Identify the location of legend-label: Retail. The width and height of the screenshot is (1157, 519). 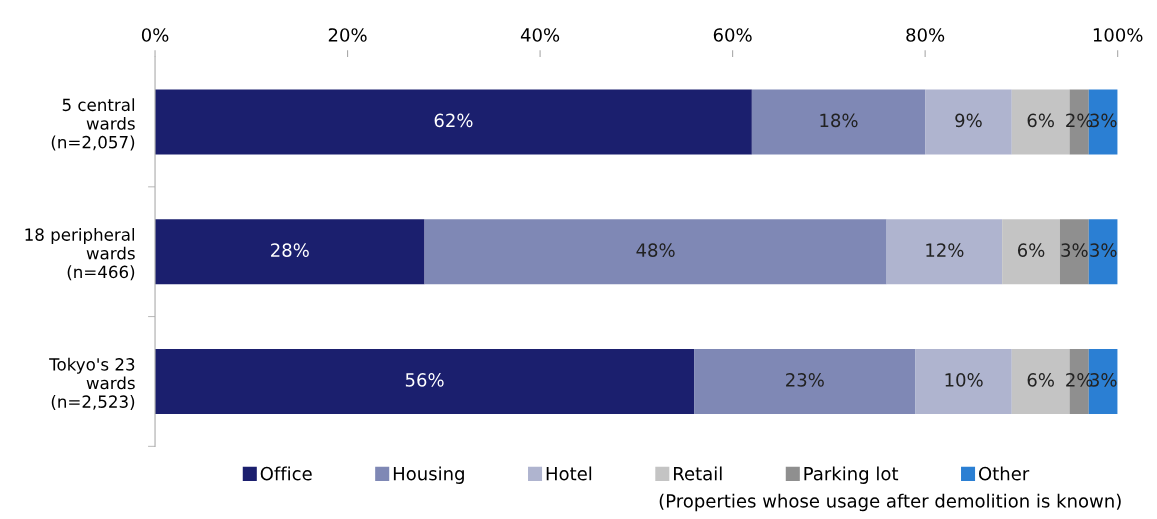
(698, 473).